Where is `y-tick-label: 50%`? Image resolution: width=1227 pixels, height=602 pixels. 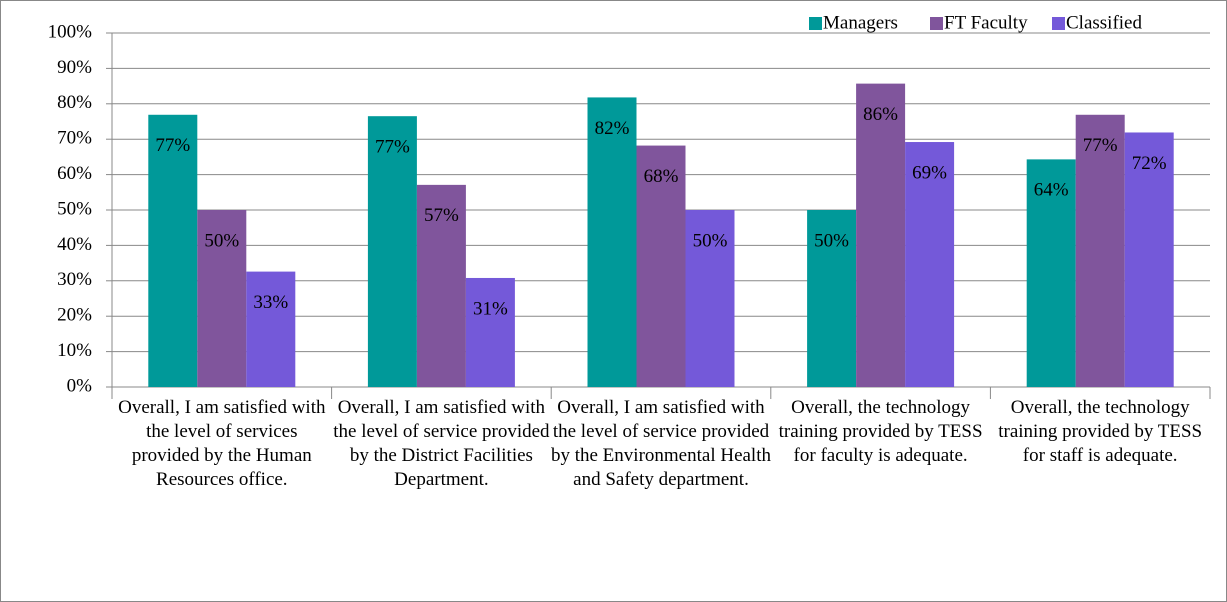
y-tick-label: 50% is located at coordinates (74, 208).